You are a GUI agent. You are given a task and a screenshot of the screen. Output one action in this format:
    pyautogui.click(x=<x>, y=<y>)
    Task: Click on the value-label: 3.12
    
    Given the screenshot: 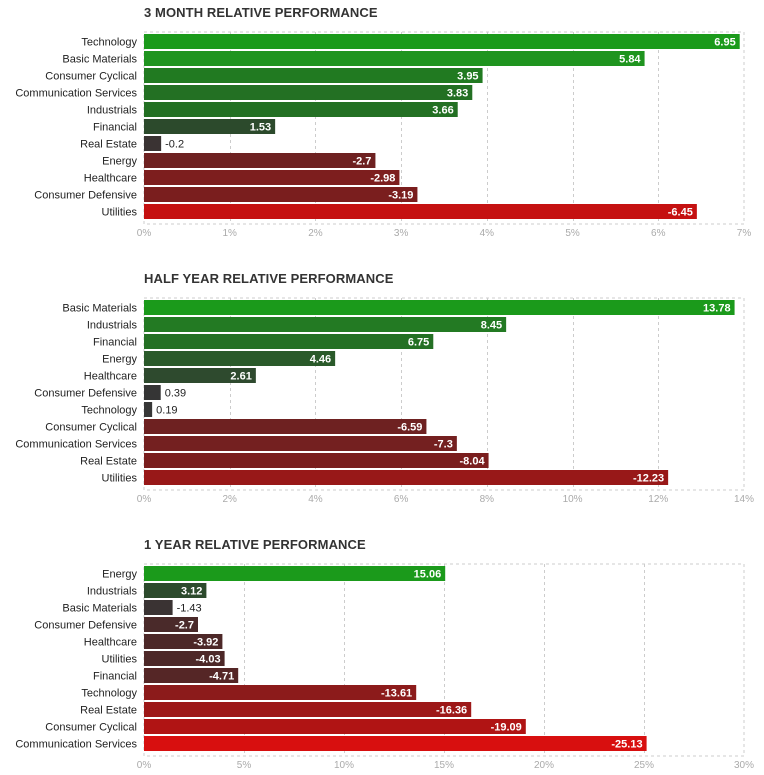 What is the action you would take?
    pyautogui.click(x=191, y=592)
    